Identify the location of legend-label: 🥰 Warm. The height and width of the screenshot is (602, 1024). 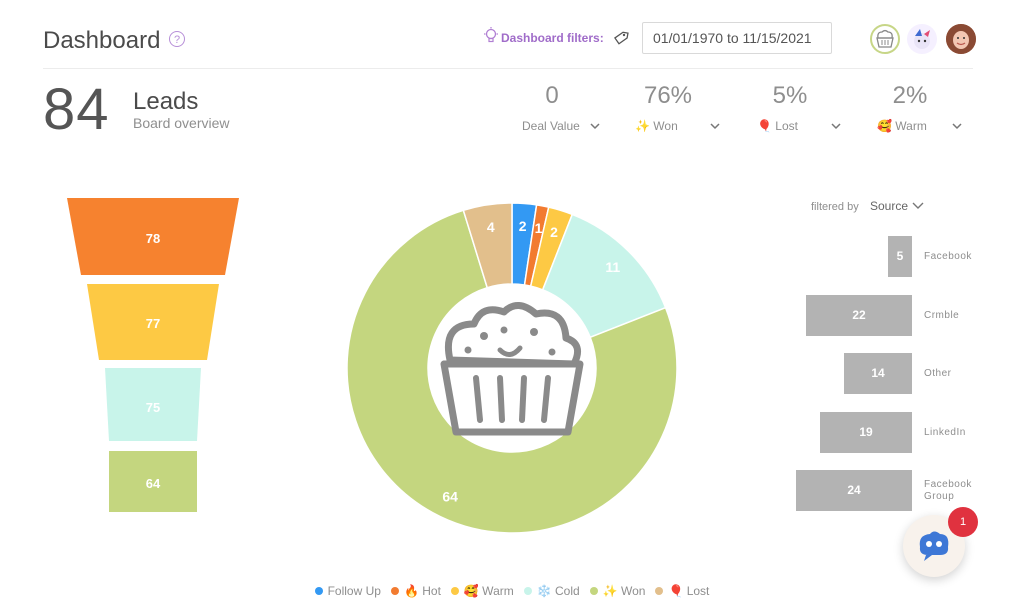
(488, 591).